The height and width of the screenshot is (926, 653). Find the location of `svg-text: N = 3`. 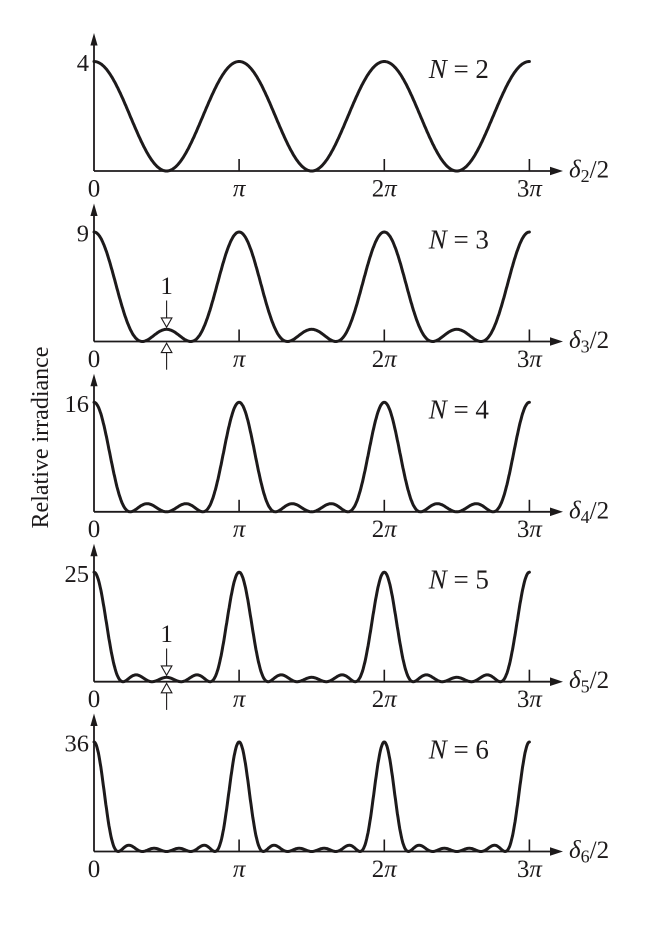

svg-text: N = 3 is located at coordinates (458, 239).